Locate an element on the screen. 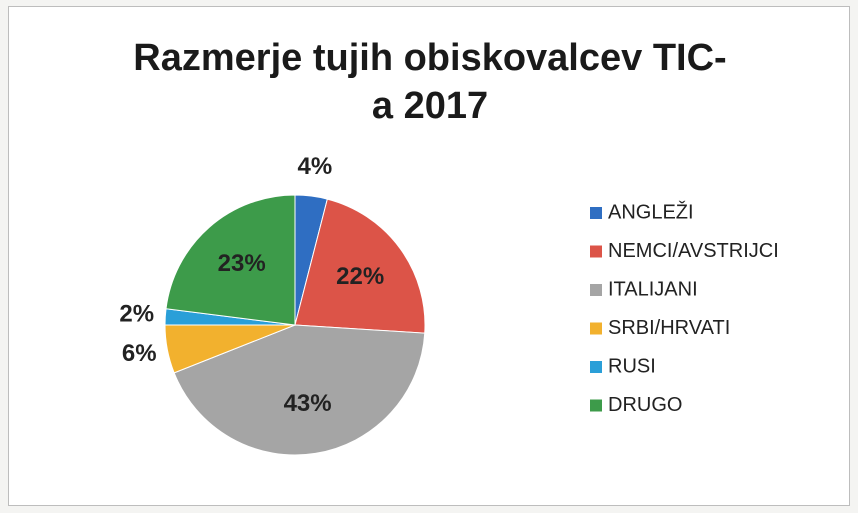  data-label: 4% is located at coordinates (315, 166).